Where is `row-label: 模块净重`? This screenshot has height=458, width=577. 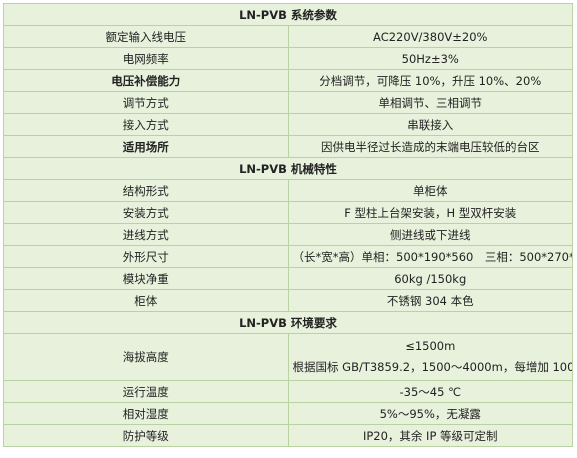 row-label: 模块净重 is located at coordinates (146, 278).